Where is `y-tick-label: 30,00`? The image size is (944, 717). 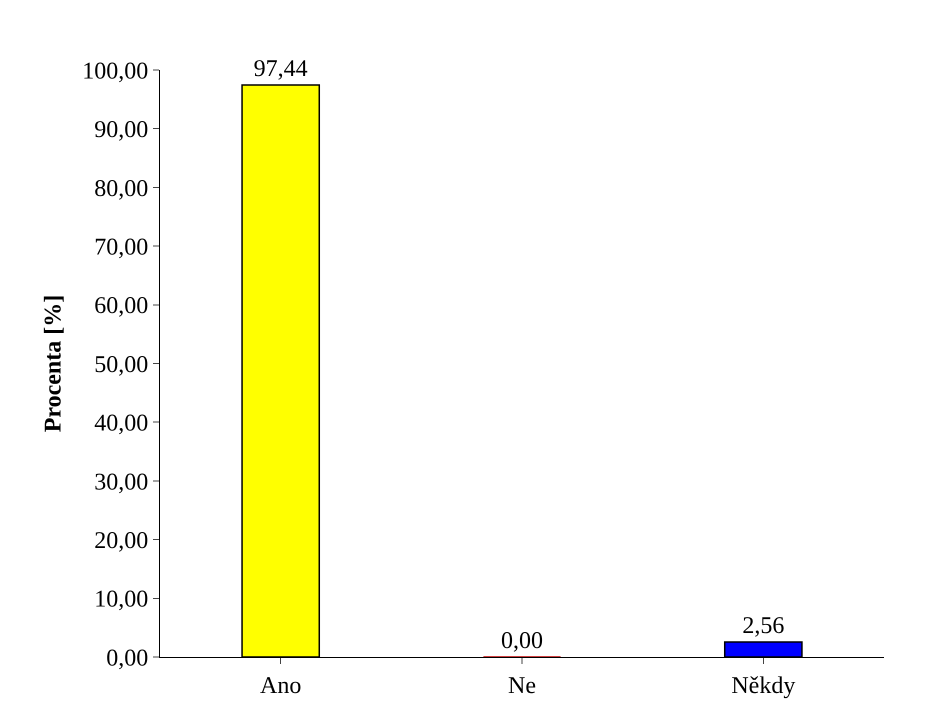 y-tick-label: 30,00 is located at coordinates (121, 482).